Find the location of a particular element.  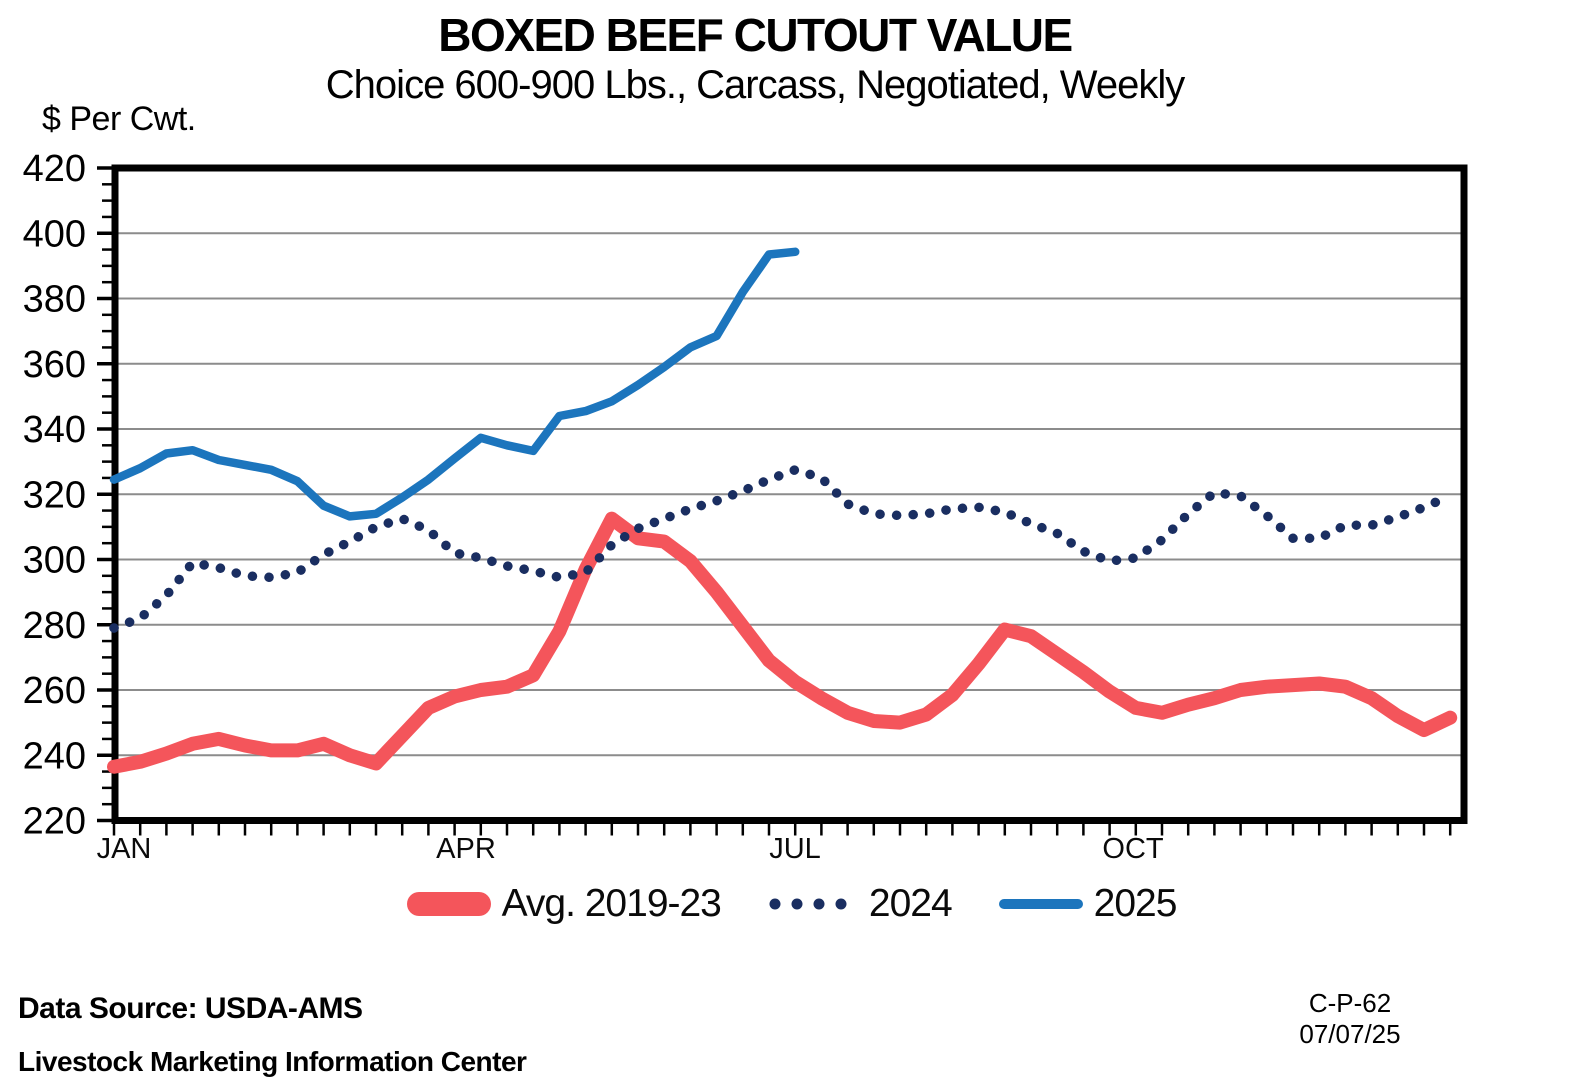

footer-report-note: C-P-62 07/07/25 is located at coordinates (1350, 1019).